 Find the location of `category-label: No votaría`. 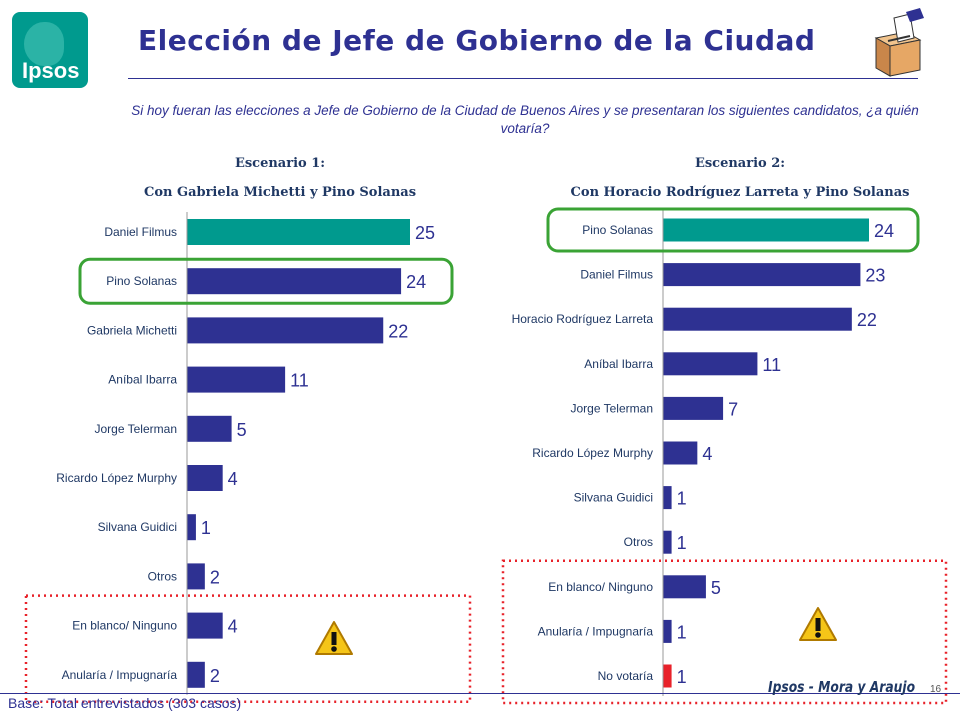

category-label: No votaría is located at coordinates (626, 676).